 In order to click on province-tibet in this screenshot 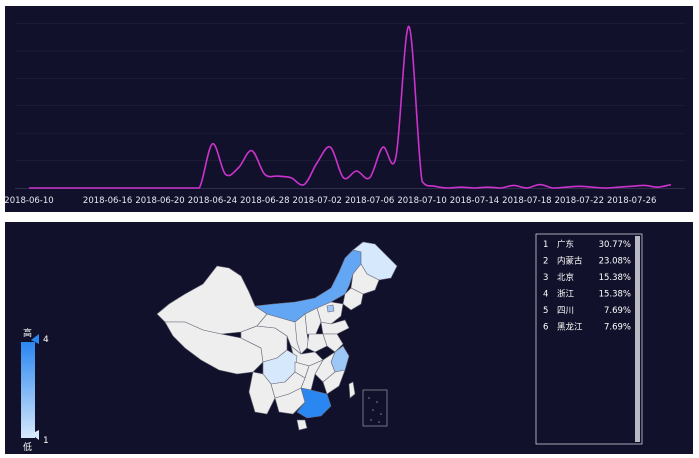, I will do `click(214, 348)`.